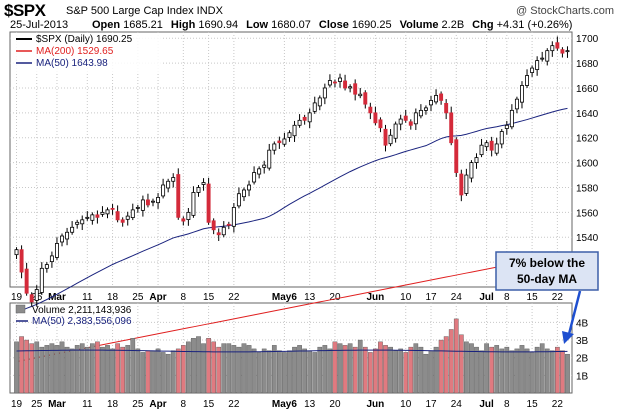  Describe the element at coordinates (157, 297) in the screenshot. I see `x-tick-label: Apr` at that location.